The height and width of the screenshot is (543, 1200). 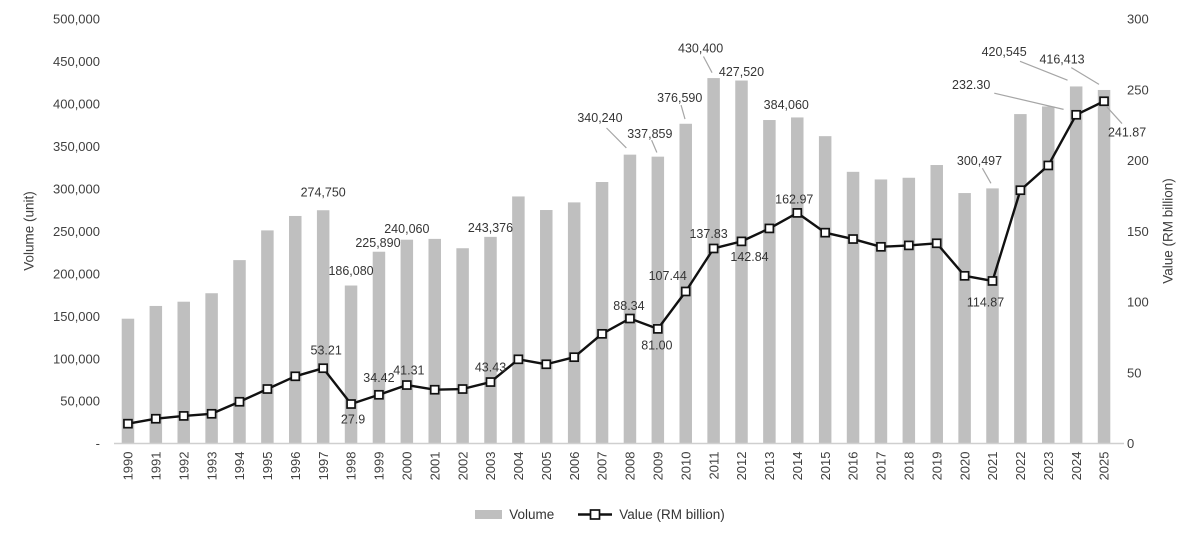 I want to click on value-point-2012, so click(x=741, y=241).